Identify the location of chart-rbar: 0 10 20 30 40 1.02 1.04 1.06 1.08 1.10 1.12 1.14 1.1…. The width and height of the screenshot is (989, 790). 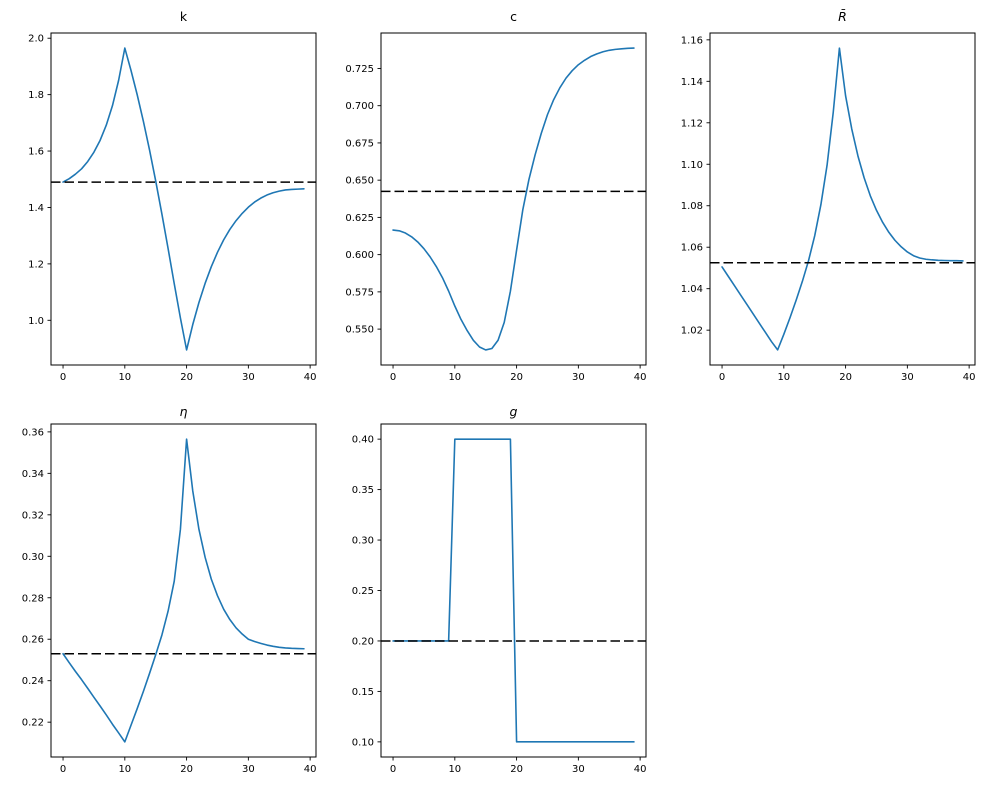
(828, 207).